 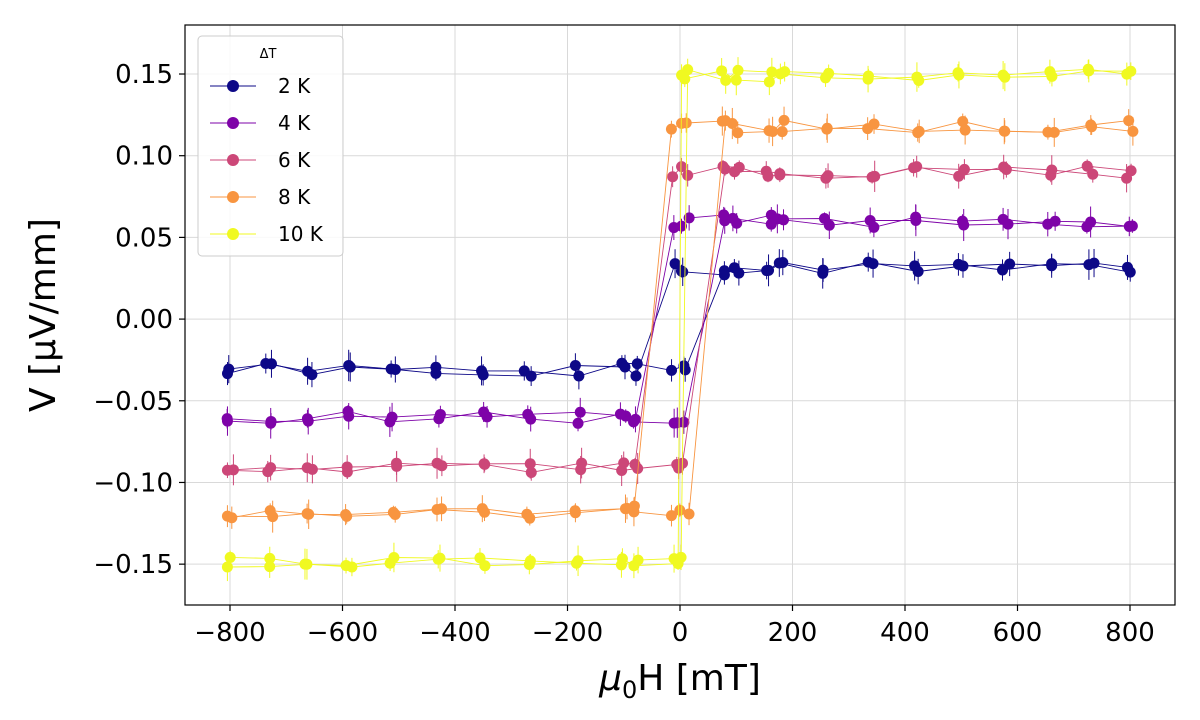 I want to click on x-tick-label: −200, so click(x=567, y=633).